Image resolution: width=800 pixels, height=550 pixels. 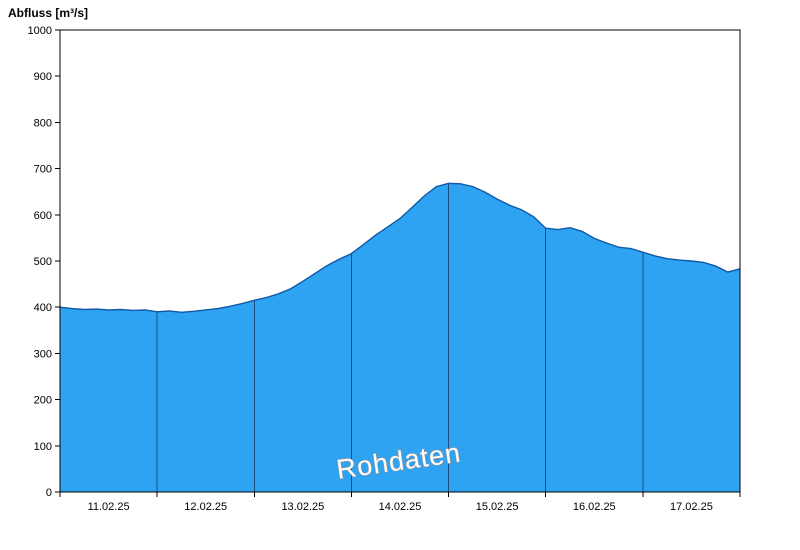 I want to click on x-tick-label: 15.02.25, so click(x=497, y=507).